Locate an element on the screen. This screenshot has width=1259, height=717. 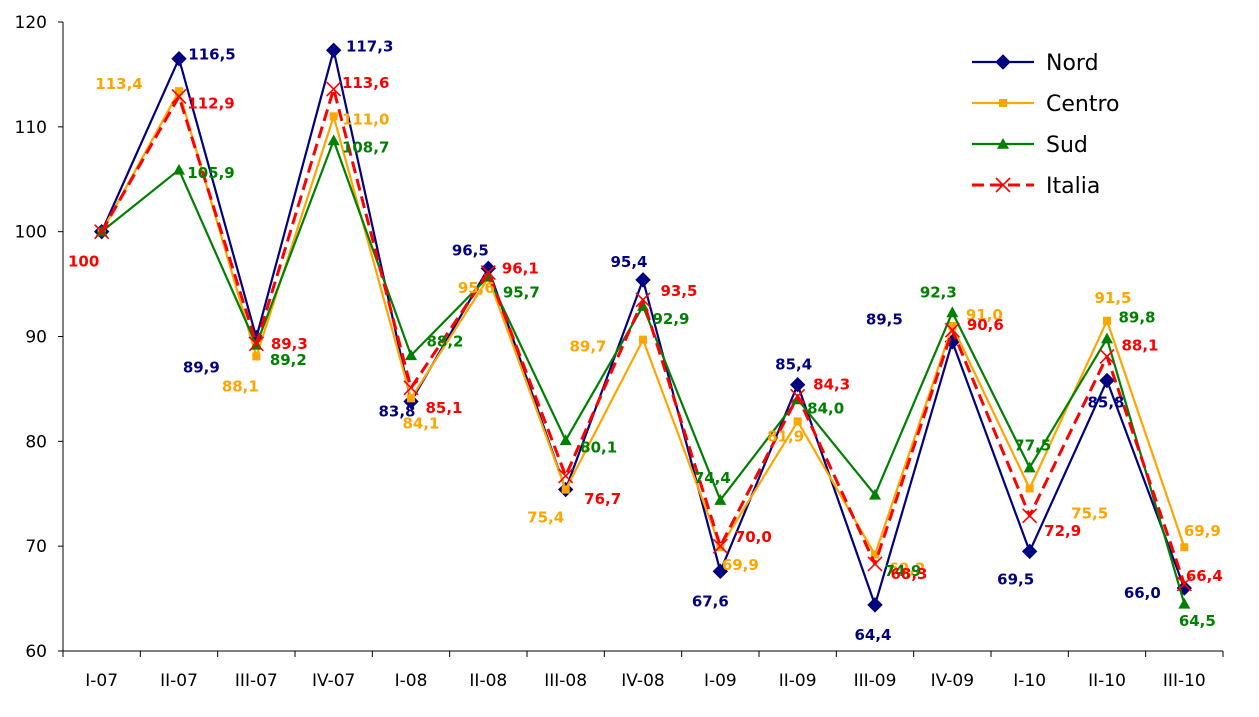
data-label: 72,9 is located at coordinates (1062, 531).